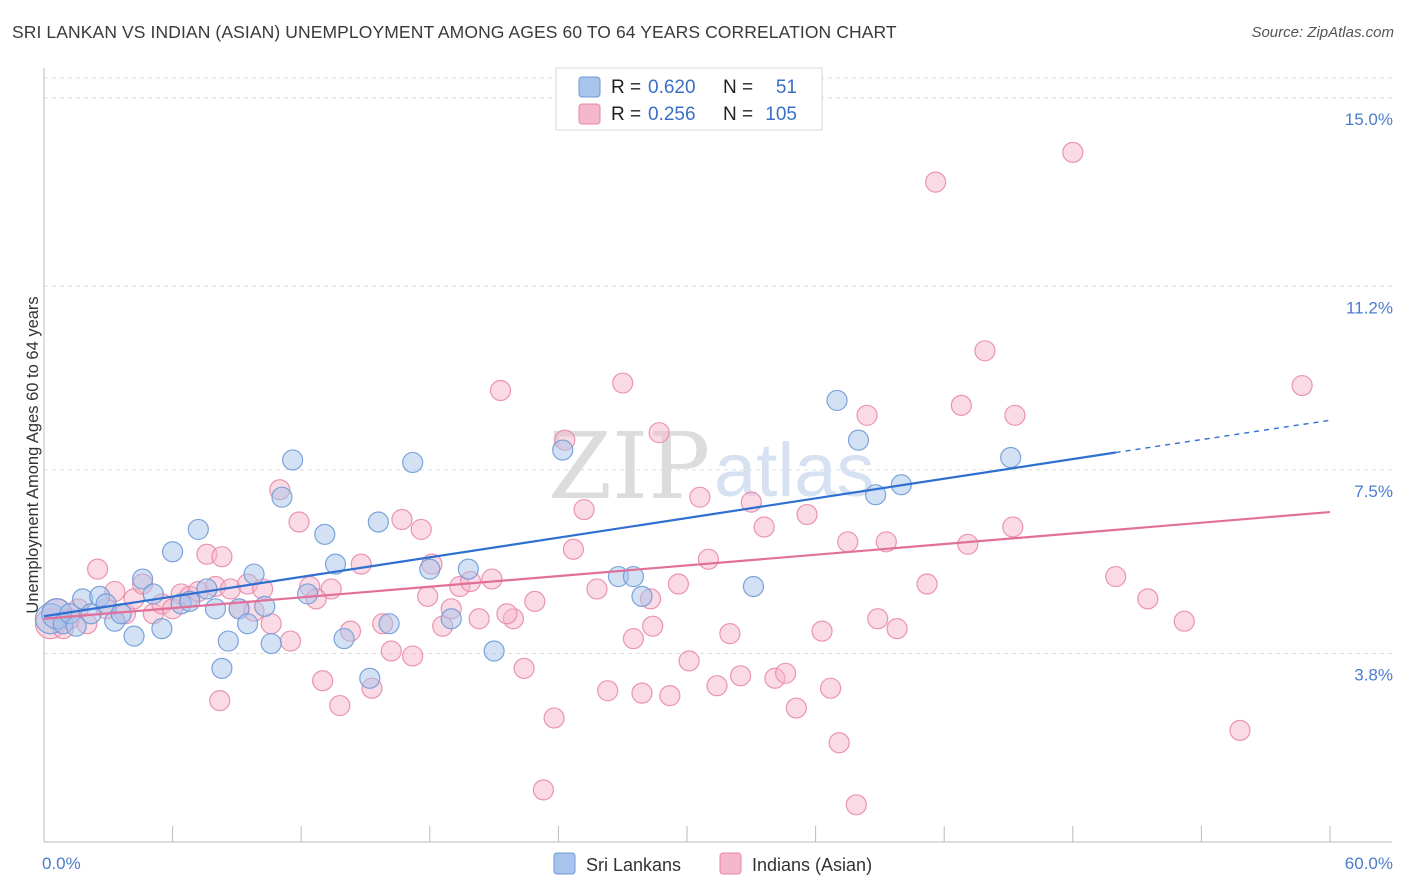  Describe the element at coordinates (33, 454) in the screenshot. I see `y-axis-label: Unemployment Among Ages 60 to 64 years` at that location.